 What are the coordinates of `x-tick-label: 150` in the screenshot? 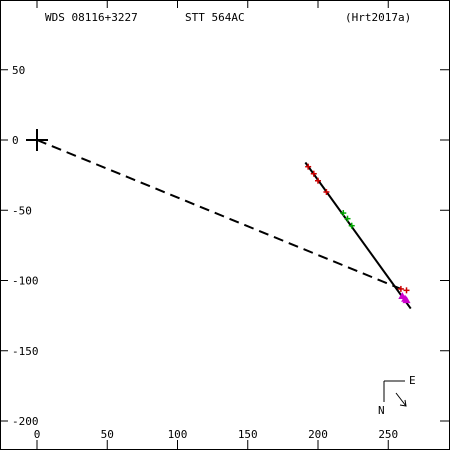 It's located at (248, 434).